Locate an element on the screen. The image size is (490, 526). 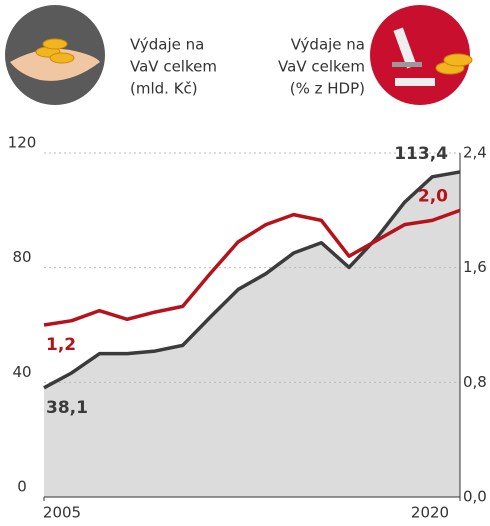
y-tick-label: 0 is located at coordinates (22, 487).